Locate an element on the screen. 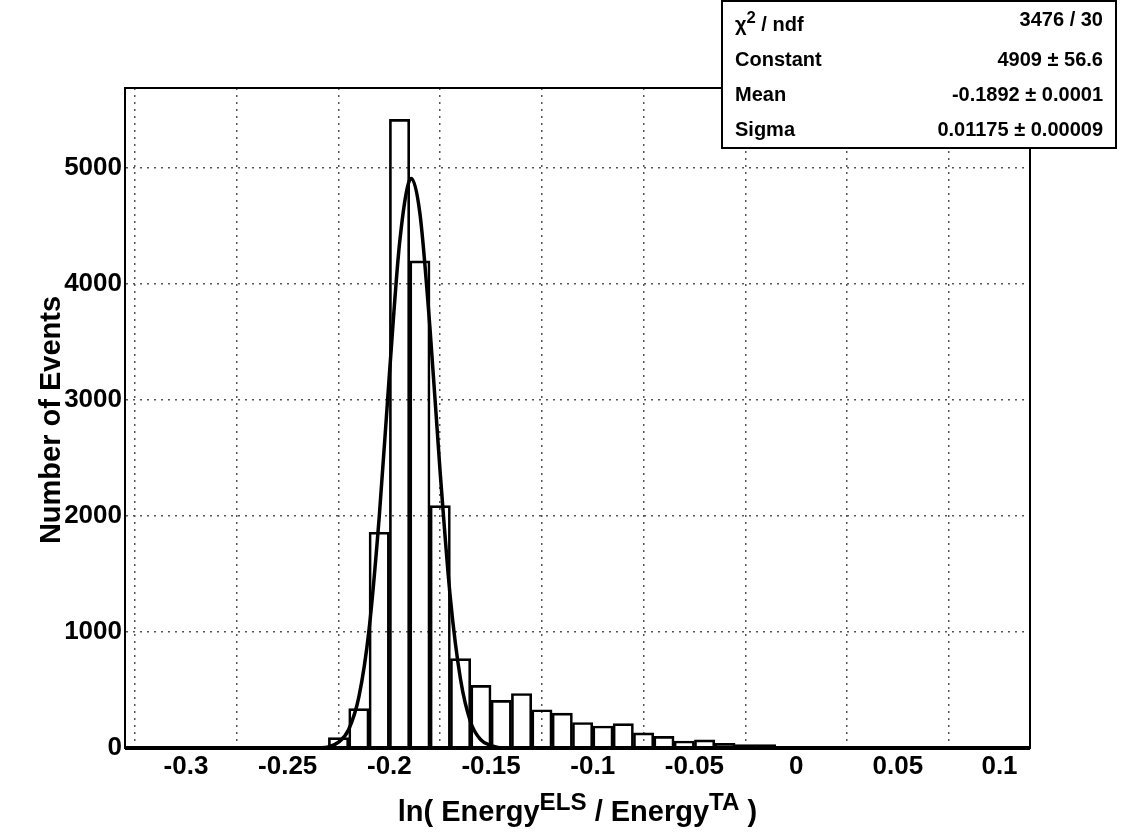 This screenshot has width=1126, height=836. y-tick-label: 3000 is located at coordinates (93, 398).